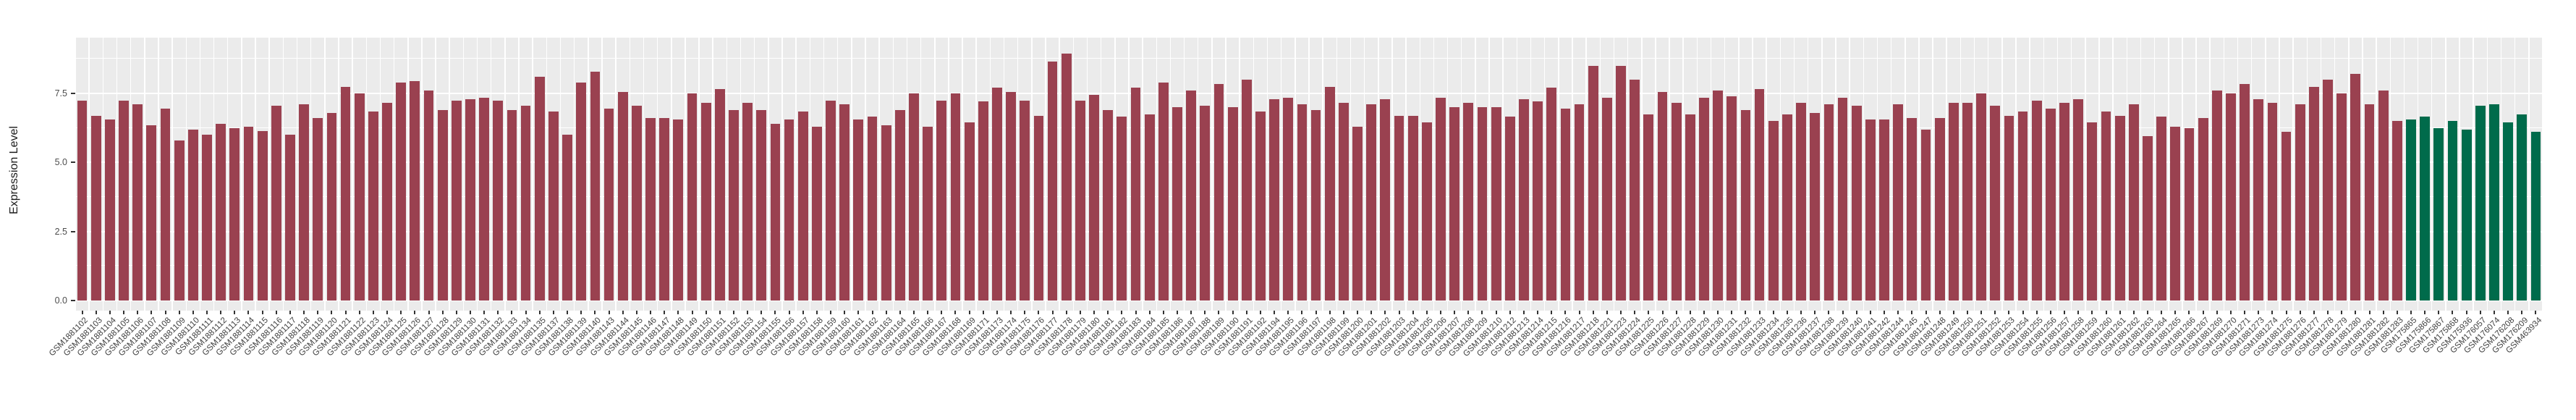  I want to click on y-tick-label: 2.5, so click(61, 231).